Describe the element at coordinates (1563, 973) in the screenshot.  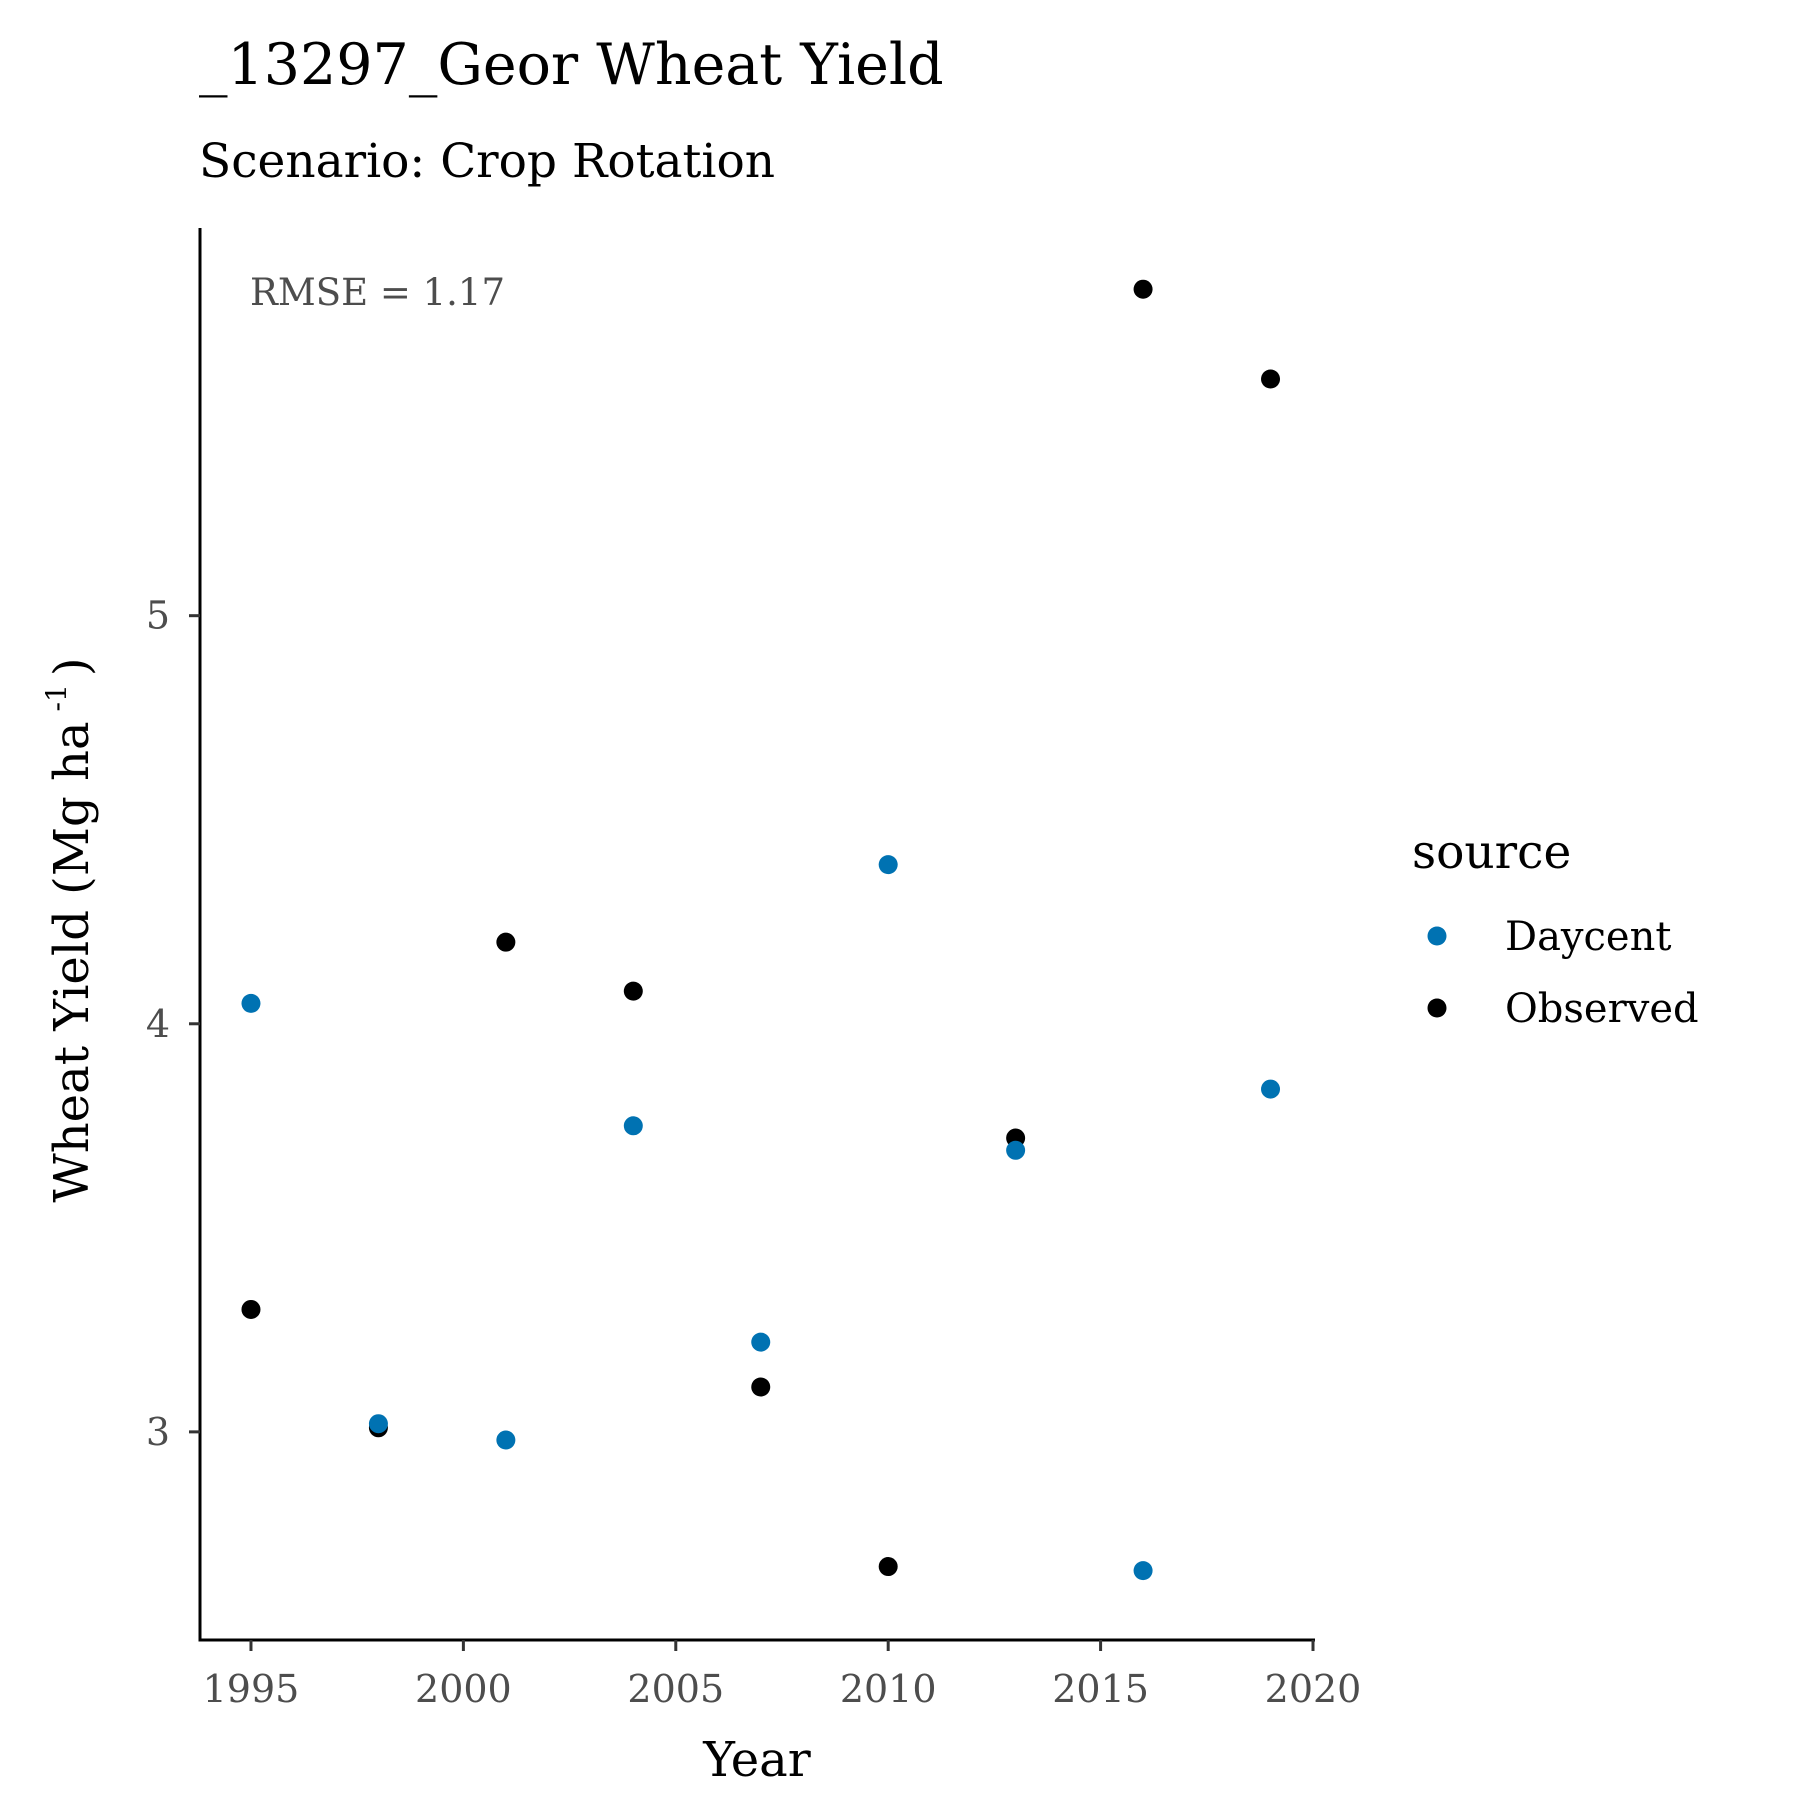
I see `legend-items: Daycent Observed` at that location.